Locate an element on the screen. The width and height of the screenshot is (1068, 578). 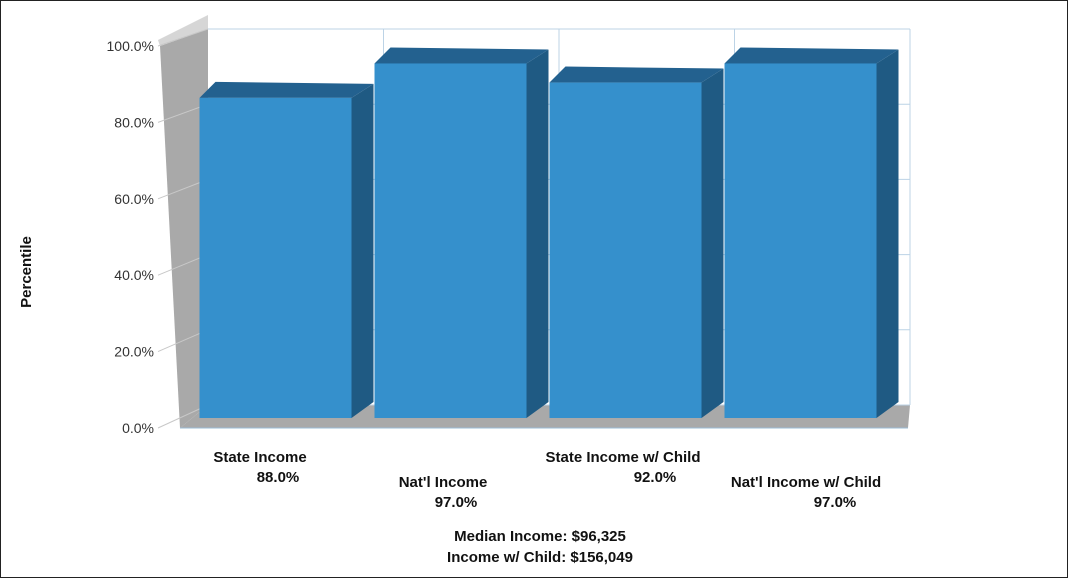
x-category-label: Nat'l Income w/ Child is located at coordinates (806, 482).